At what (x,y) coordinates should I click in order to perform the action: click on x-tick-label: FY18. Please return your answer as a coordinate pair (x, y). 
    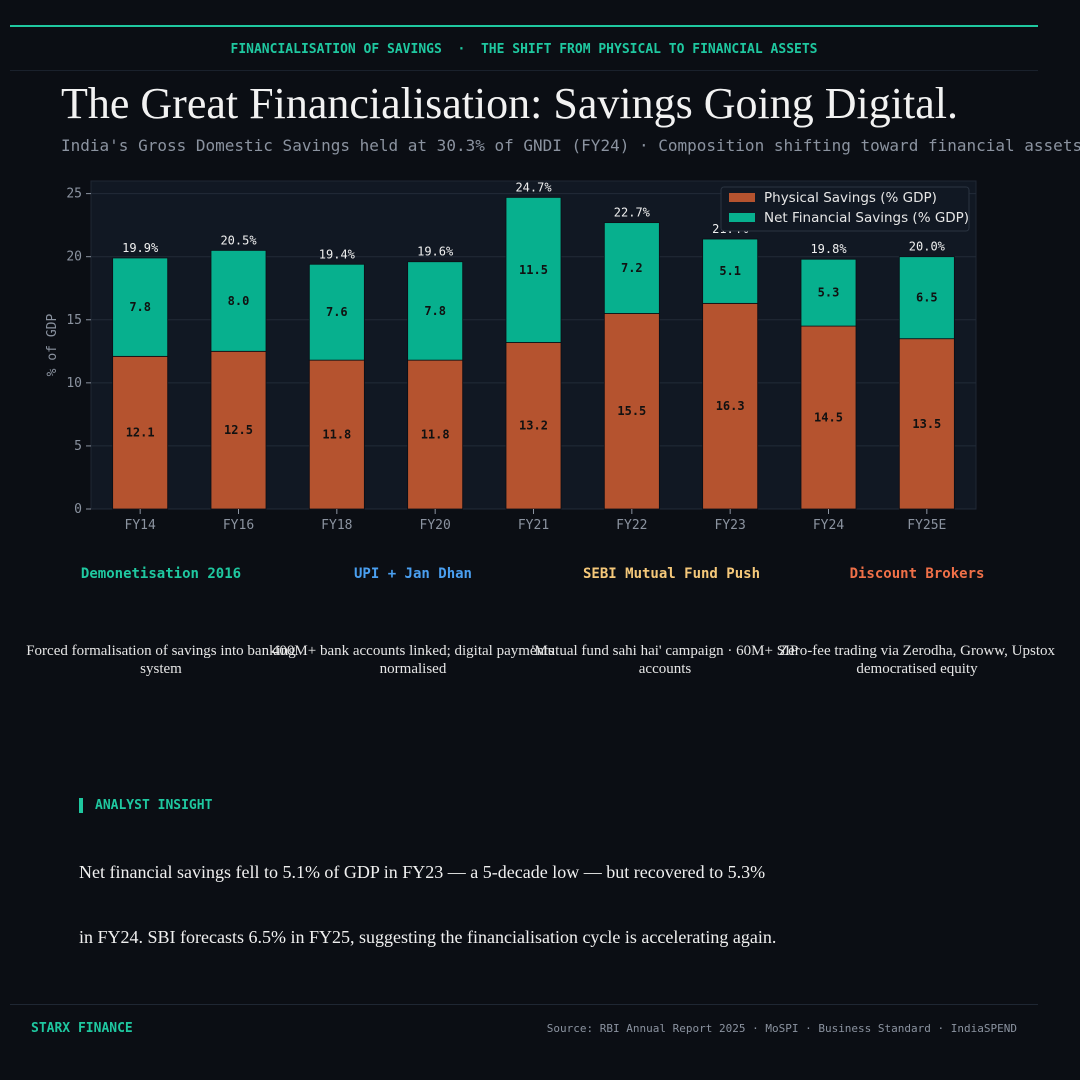
    Looking at the image, I should click on (336, 525).